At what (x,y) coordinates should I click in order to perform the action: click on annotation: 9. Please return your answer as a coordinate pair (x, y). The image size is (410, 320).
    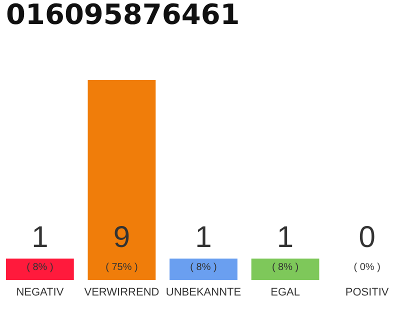
    Looking at the image, I should click on (121, 237).